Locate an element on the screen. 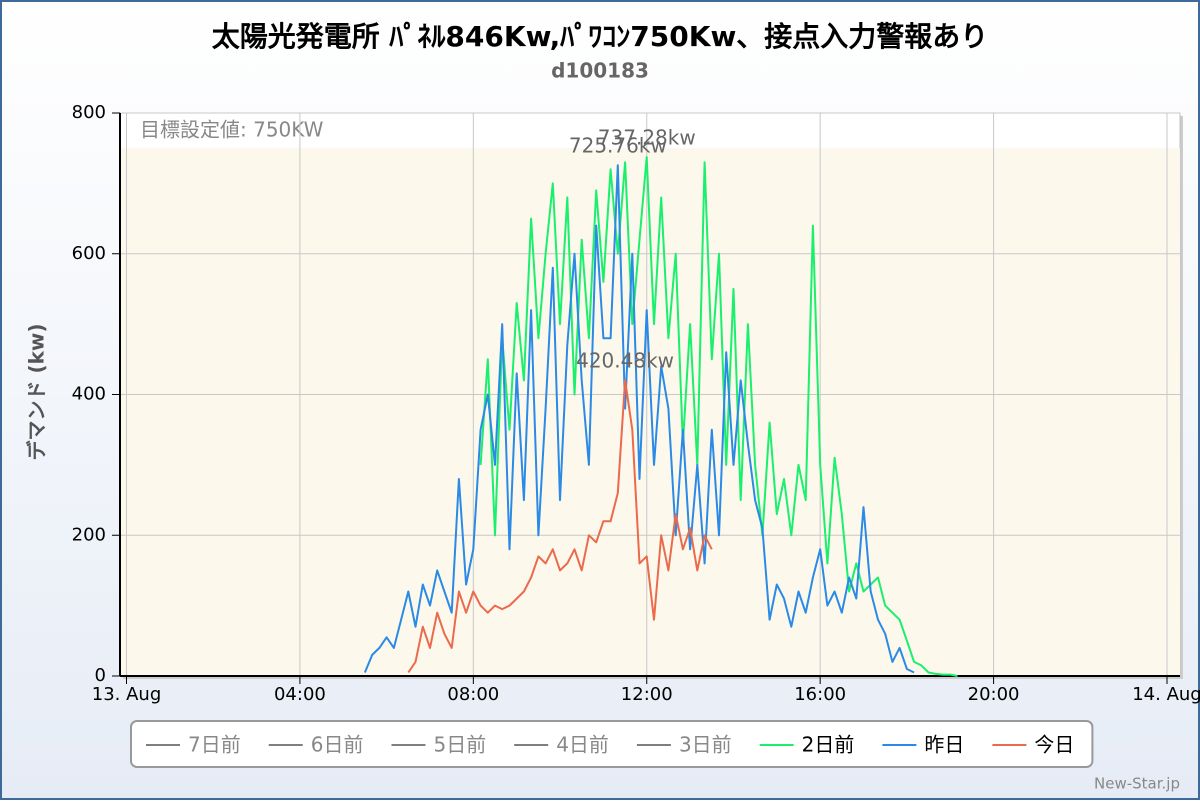  chart-subtitle: d100183 is located at coordinates (600, 71).